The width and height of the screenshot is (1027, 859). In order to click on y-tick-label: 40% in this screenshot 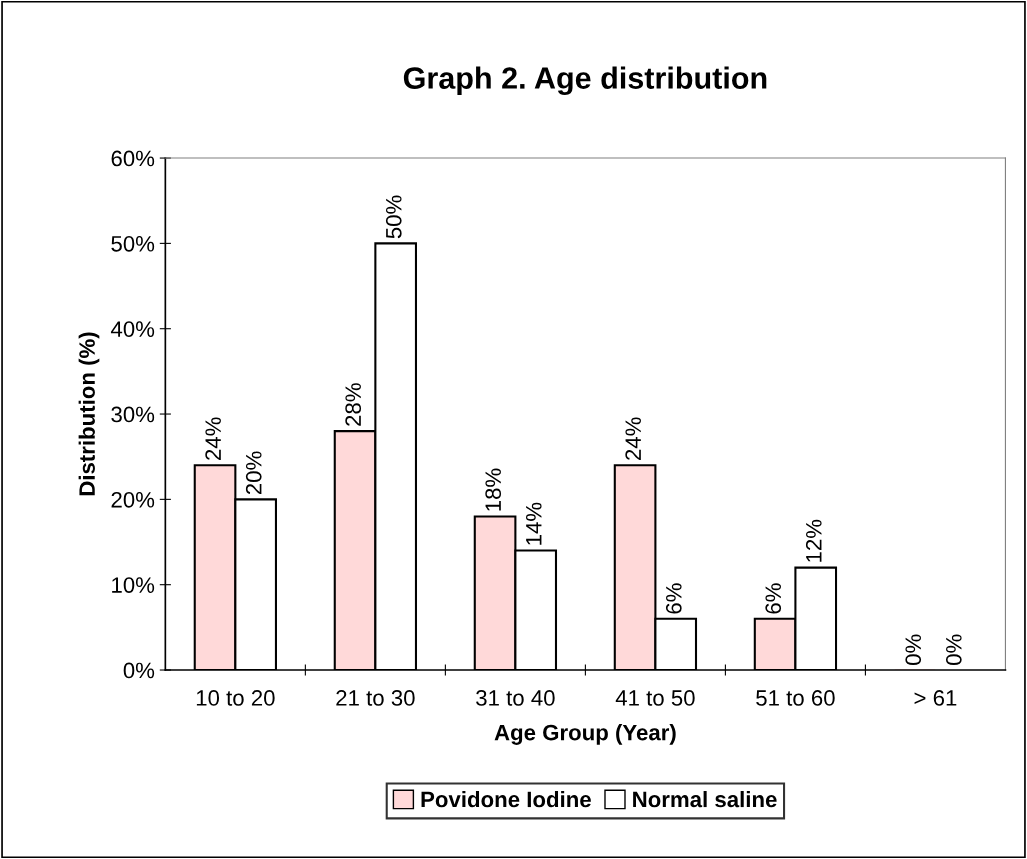, I will do `click(132, 329)`.